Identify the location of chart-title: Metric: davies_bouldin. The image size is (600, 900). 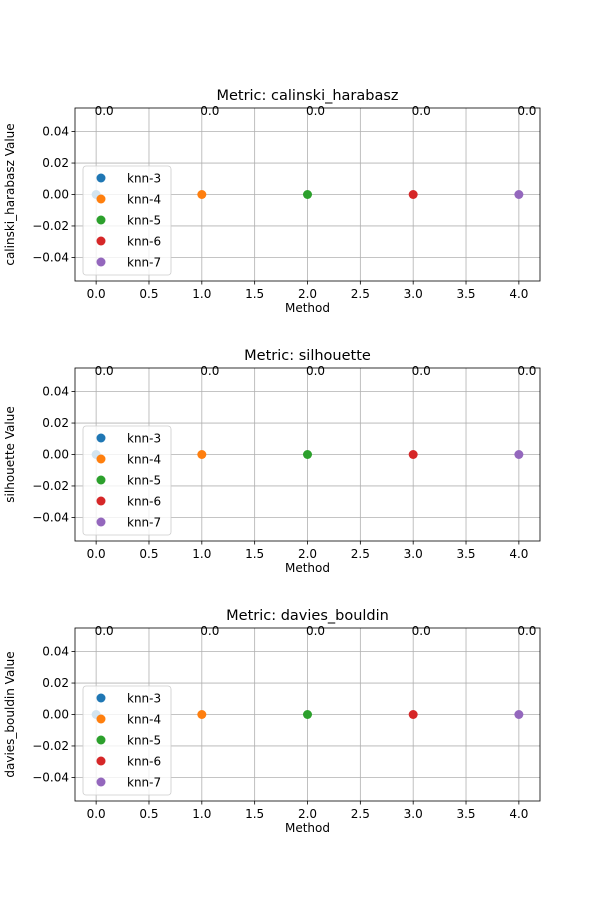
(307, 616).